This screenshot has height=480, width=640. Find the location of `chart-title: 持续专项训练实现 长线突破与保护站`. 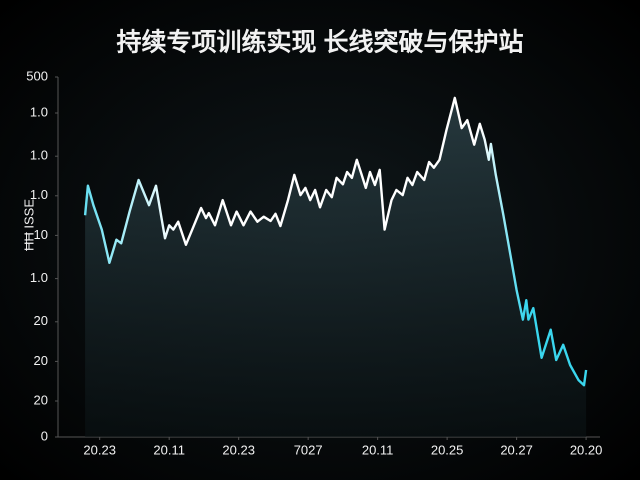

chart-title: 持续专项训练实现 长线突破与保护站 is located at coordinates (320, 42).